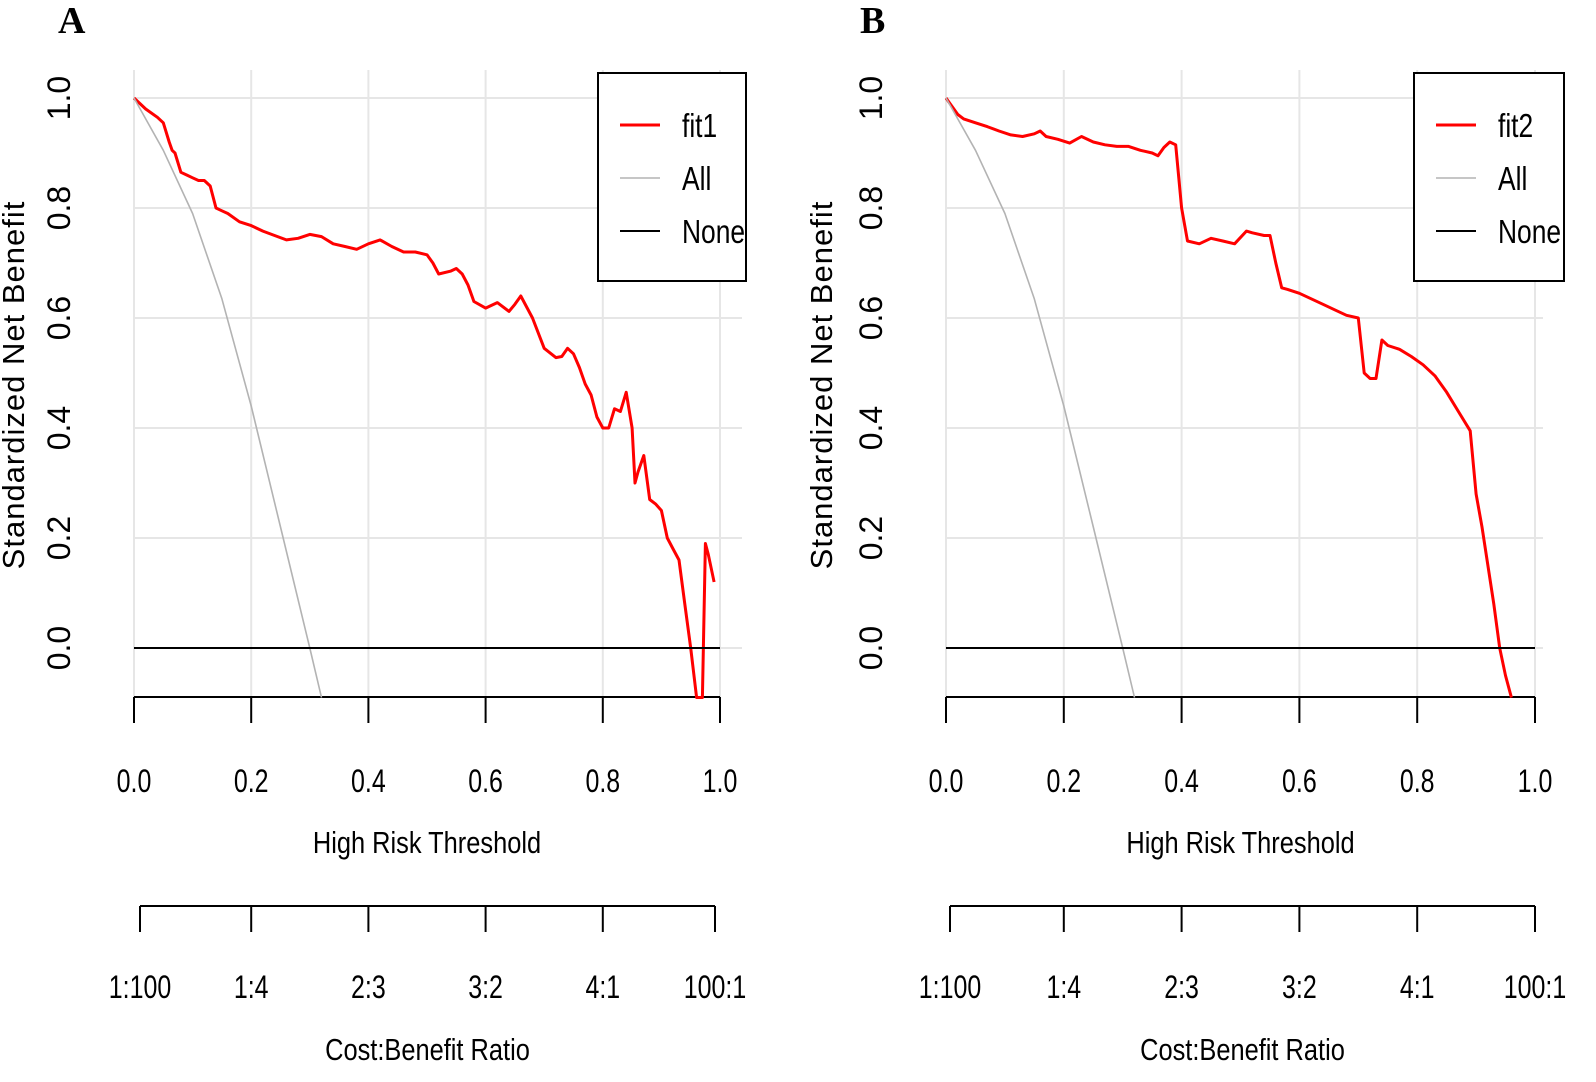  I want to click on panel-label: A, so click(72, 21).